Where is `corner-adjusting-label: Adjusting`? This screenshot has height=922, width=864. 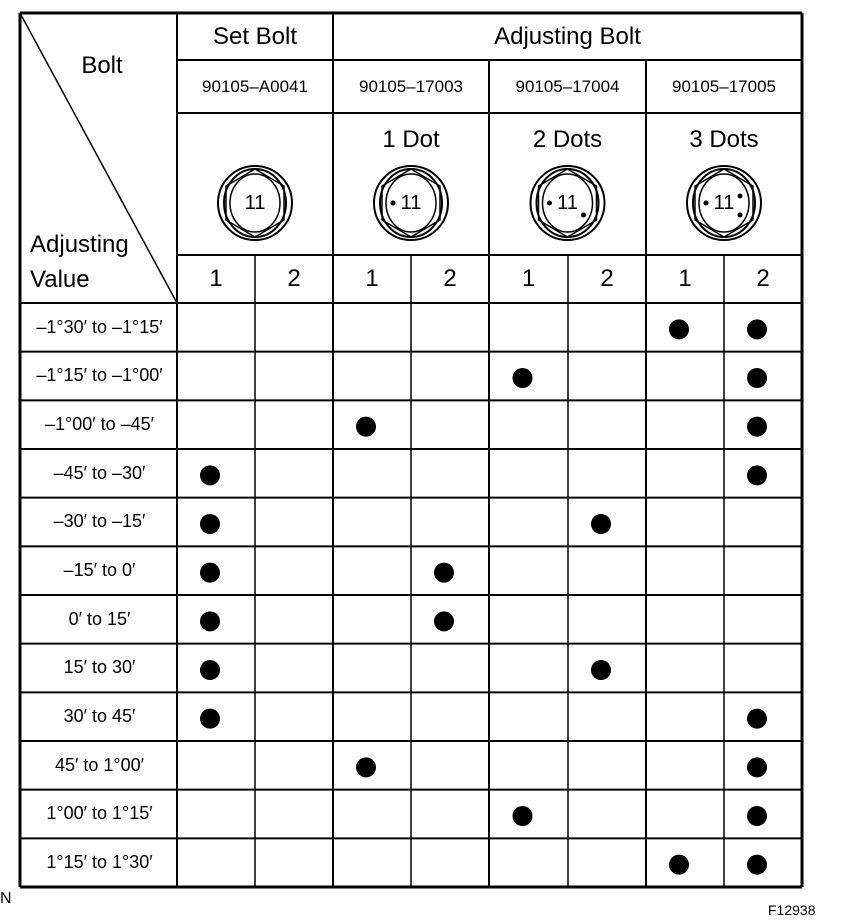
corner-adjusting-label: Adjusting is located at coordinates (79, 244).